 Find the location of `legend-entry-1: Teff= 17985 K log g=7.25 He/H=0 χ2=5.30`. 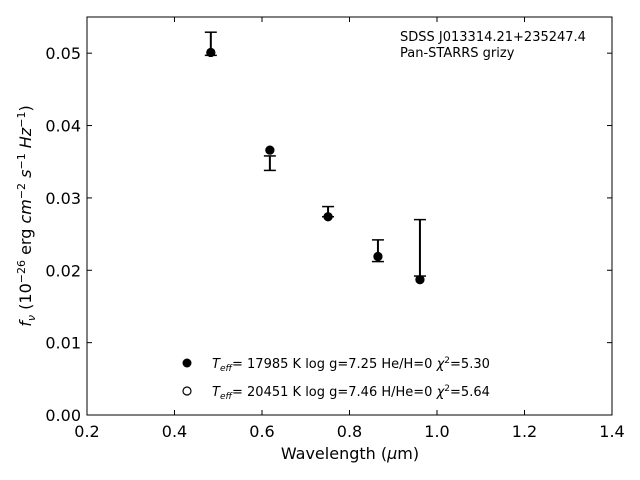

legend-entry-1: Teff= 17985 K log g=7.25 He/H=0 χ2=5.30 is located at coordinates (351, 365).